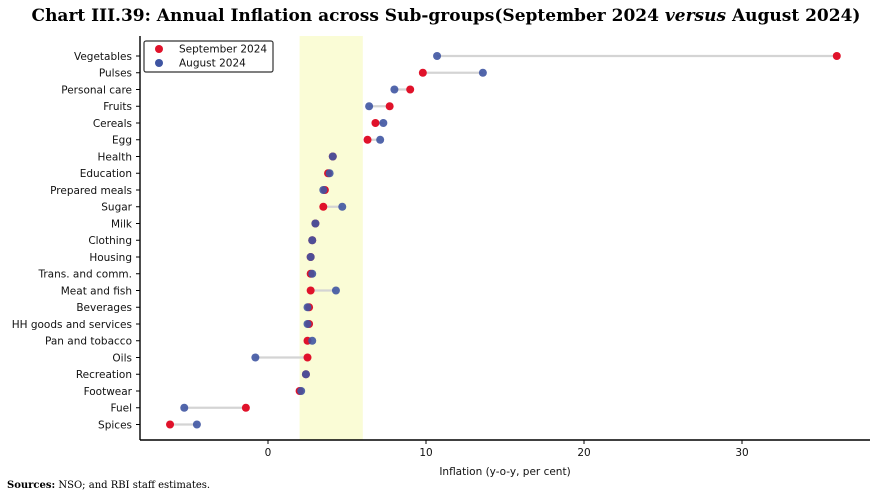  Describe the element at coordinates (212, 64) in the screenshot. I see `legend-aug-label: August 2024` at that location.